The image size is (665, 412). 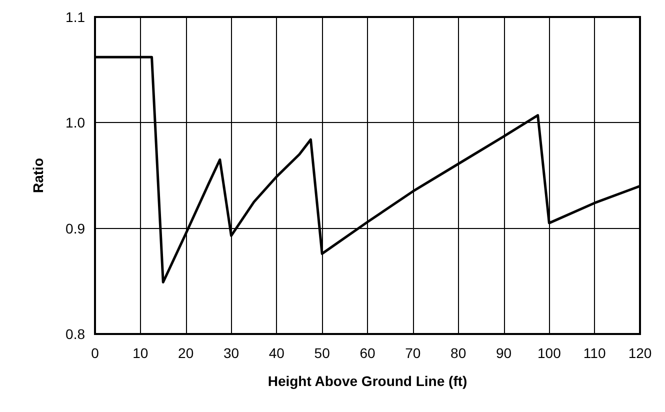 What do you see at coordinates (38, 175) in the screenshot?
I see `y-axis-title: Ratio` at bounding box center [38, 175].